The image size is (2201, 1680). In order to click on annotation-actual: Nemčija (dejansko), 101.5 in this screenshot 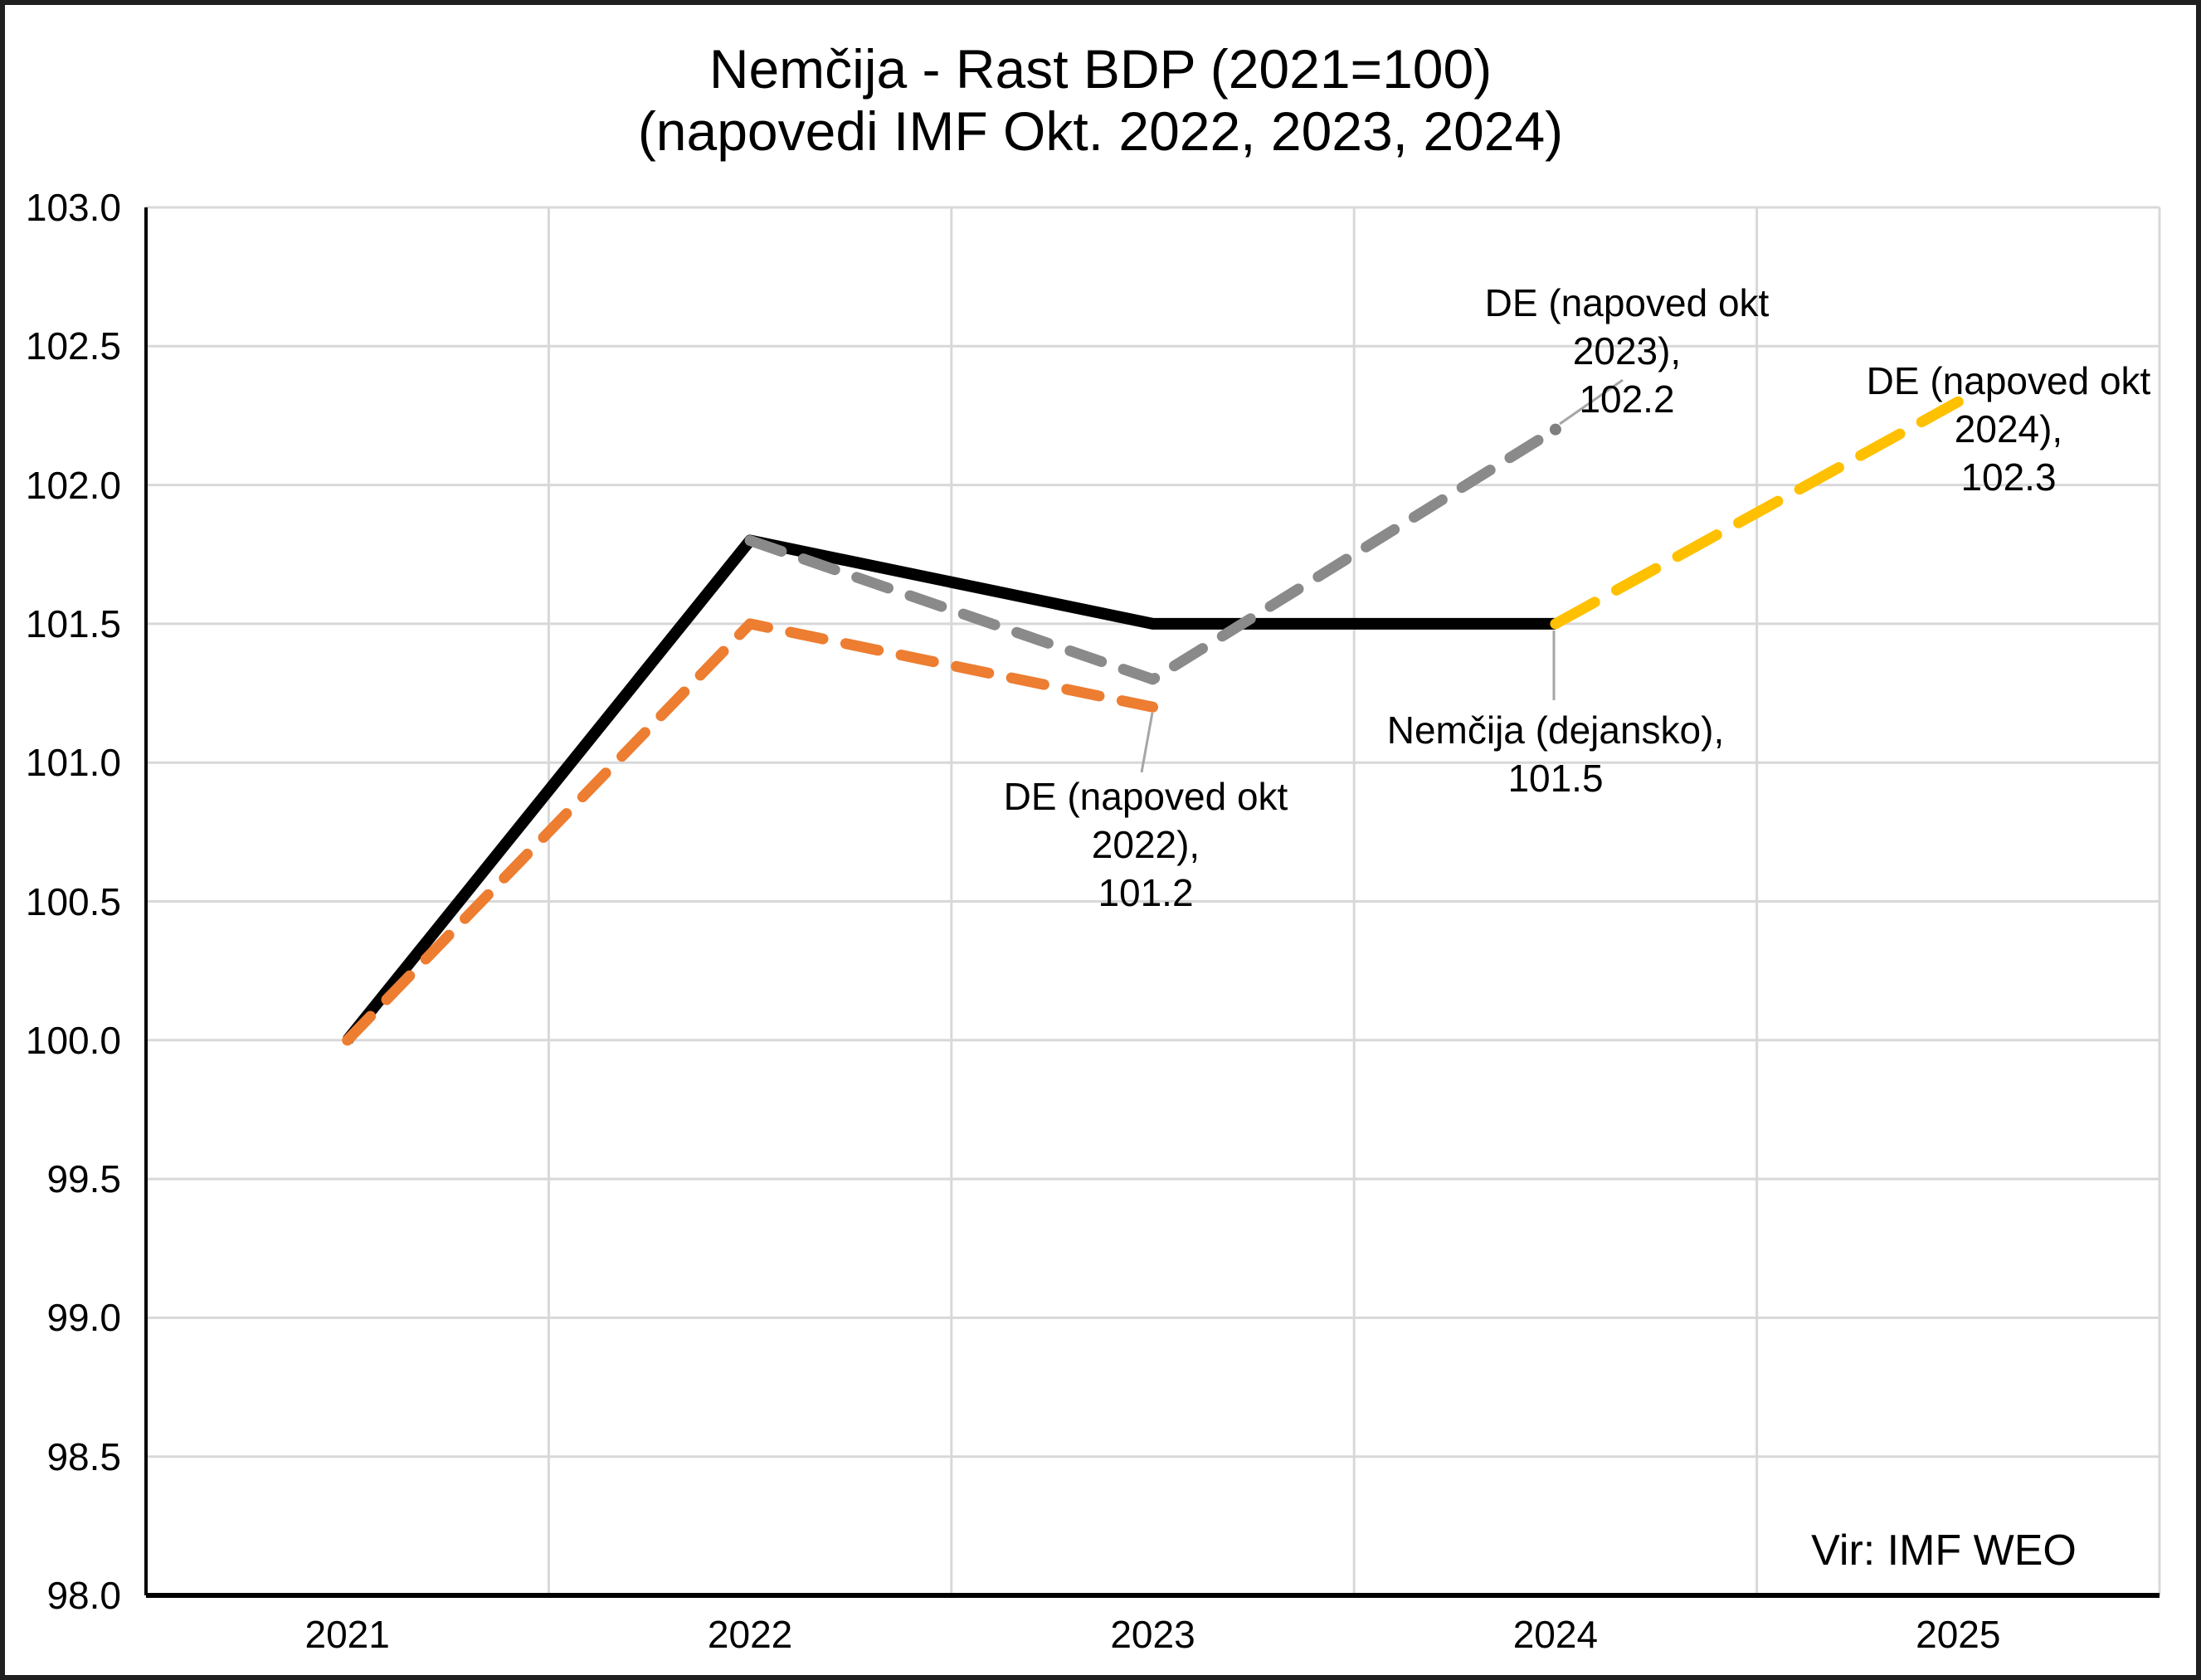, I will do `click(1555, 754)`.